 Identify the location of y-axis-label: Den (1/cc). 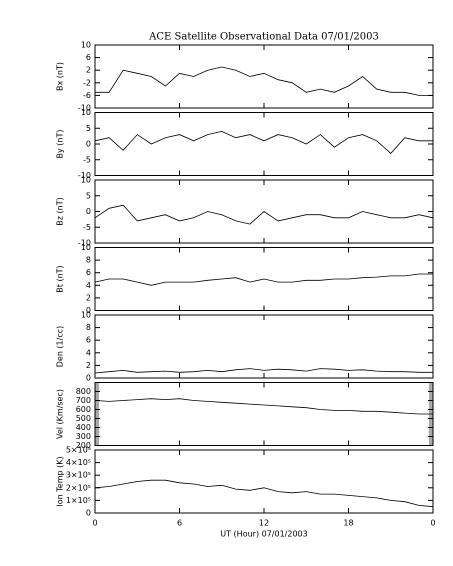
(60, 347).